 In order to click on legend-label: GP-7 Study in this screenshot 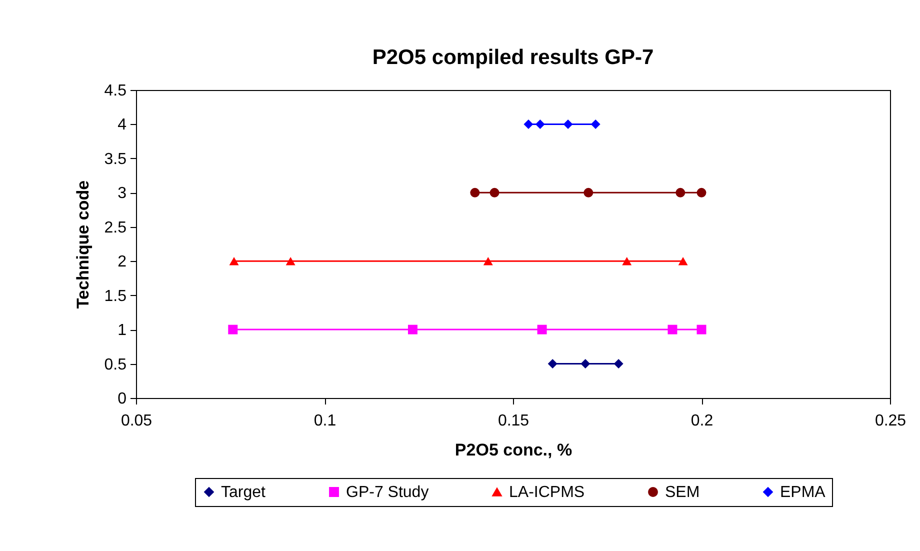, I will do `click(387, 492)`.